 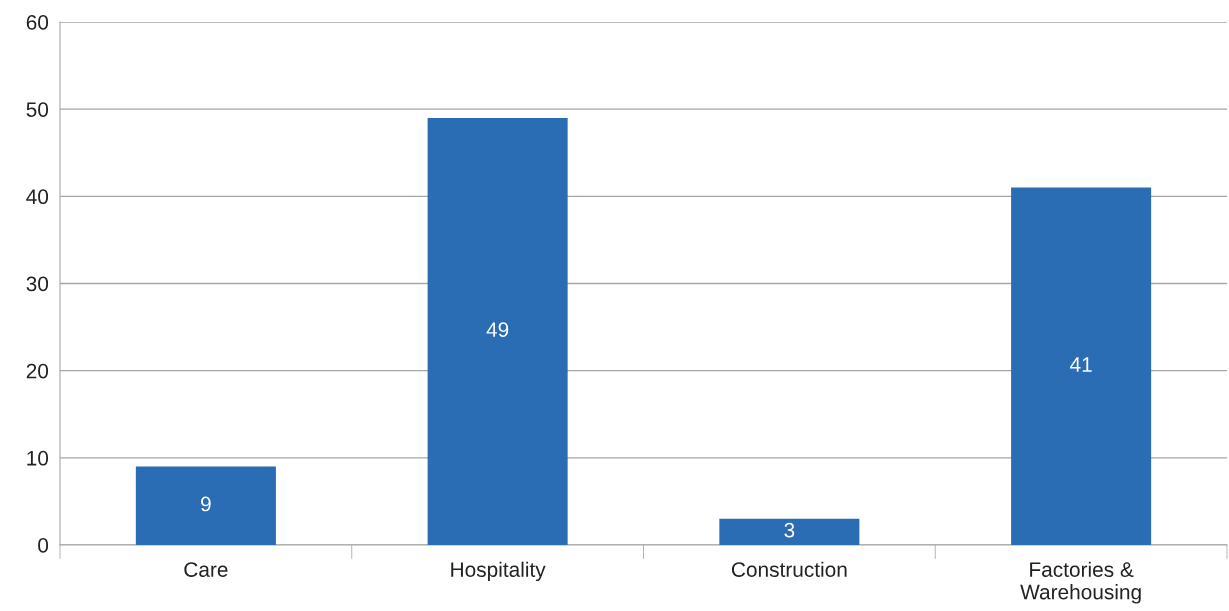 What do you see at coordinates (498, 571) in the screenshot?
I see `x-tick-label: Hospitality` at bounding box center [498, 571].